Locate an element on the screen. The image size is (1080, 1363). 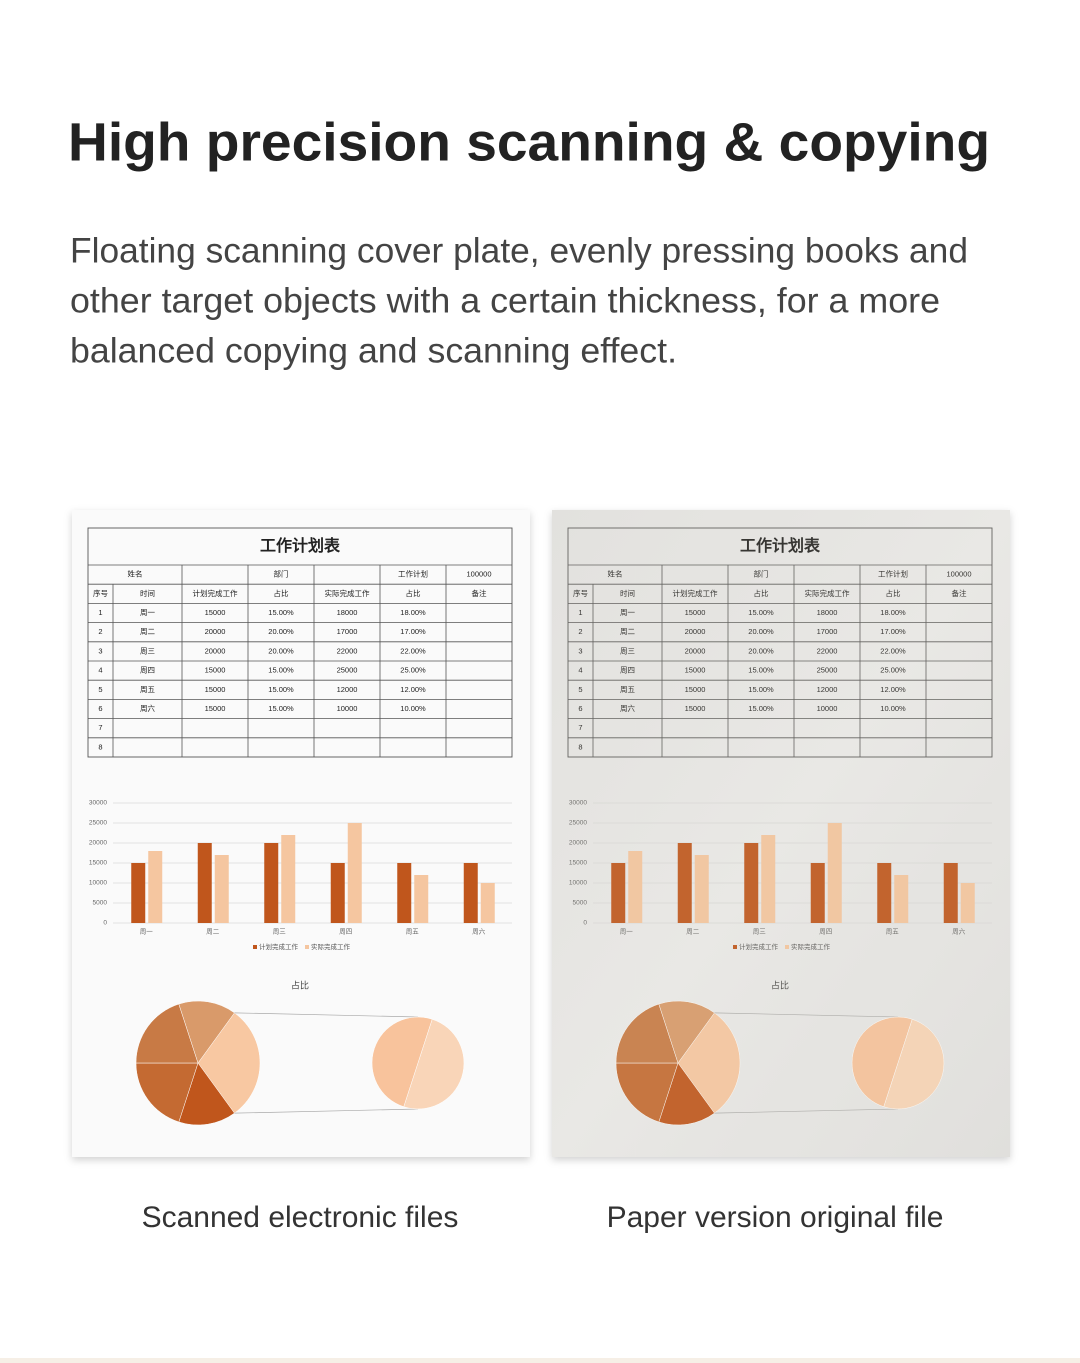
y-tick-label: 10000 is located at coordinates (98, 883).